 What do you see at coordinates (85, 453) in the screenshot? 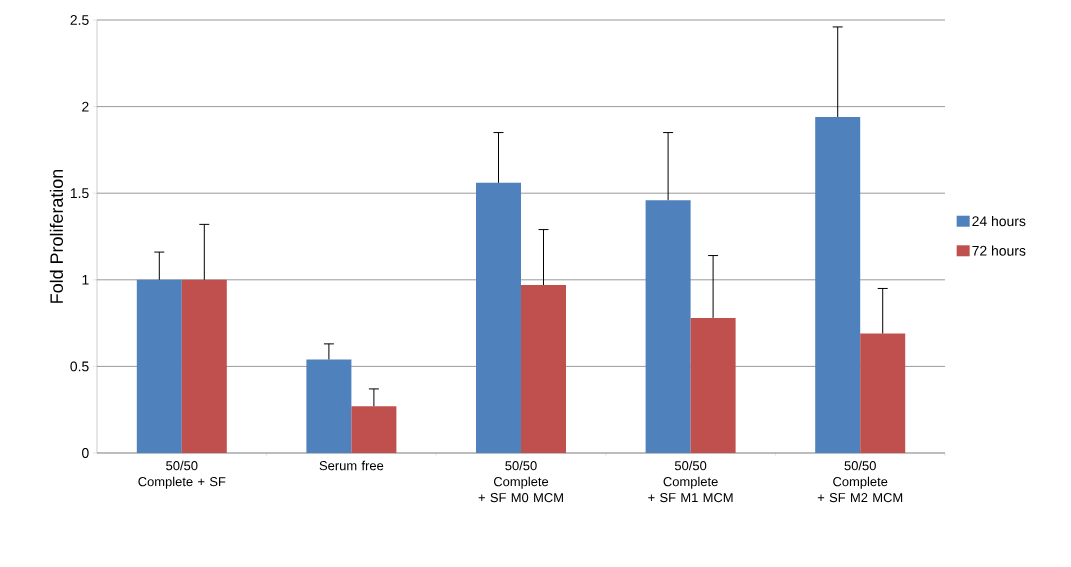
I see `y-tick-label: 0` at bounding box center [85, 453].